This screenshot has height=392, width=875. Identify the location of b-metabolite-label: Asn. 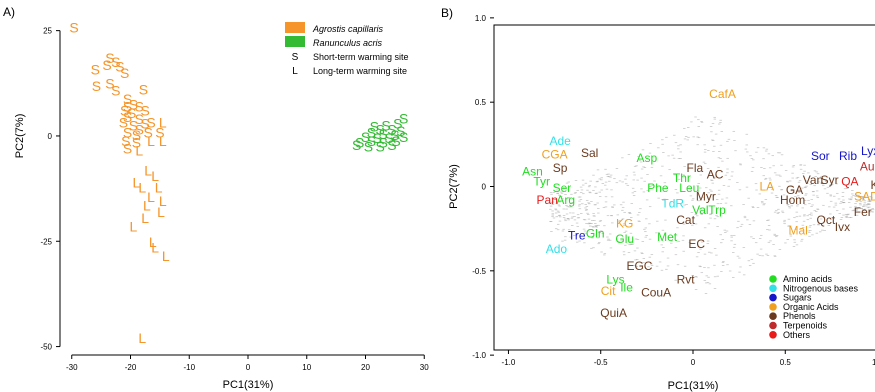
(532, 171).